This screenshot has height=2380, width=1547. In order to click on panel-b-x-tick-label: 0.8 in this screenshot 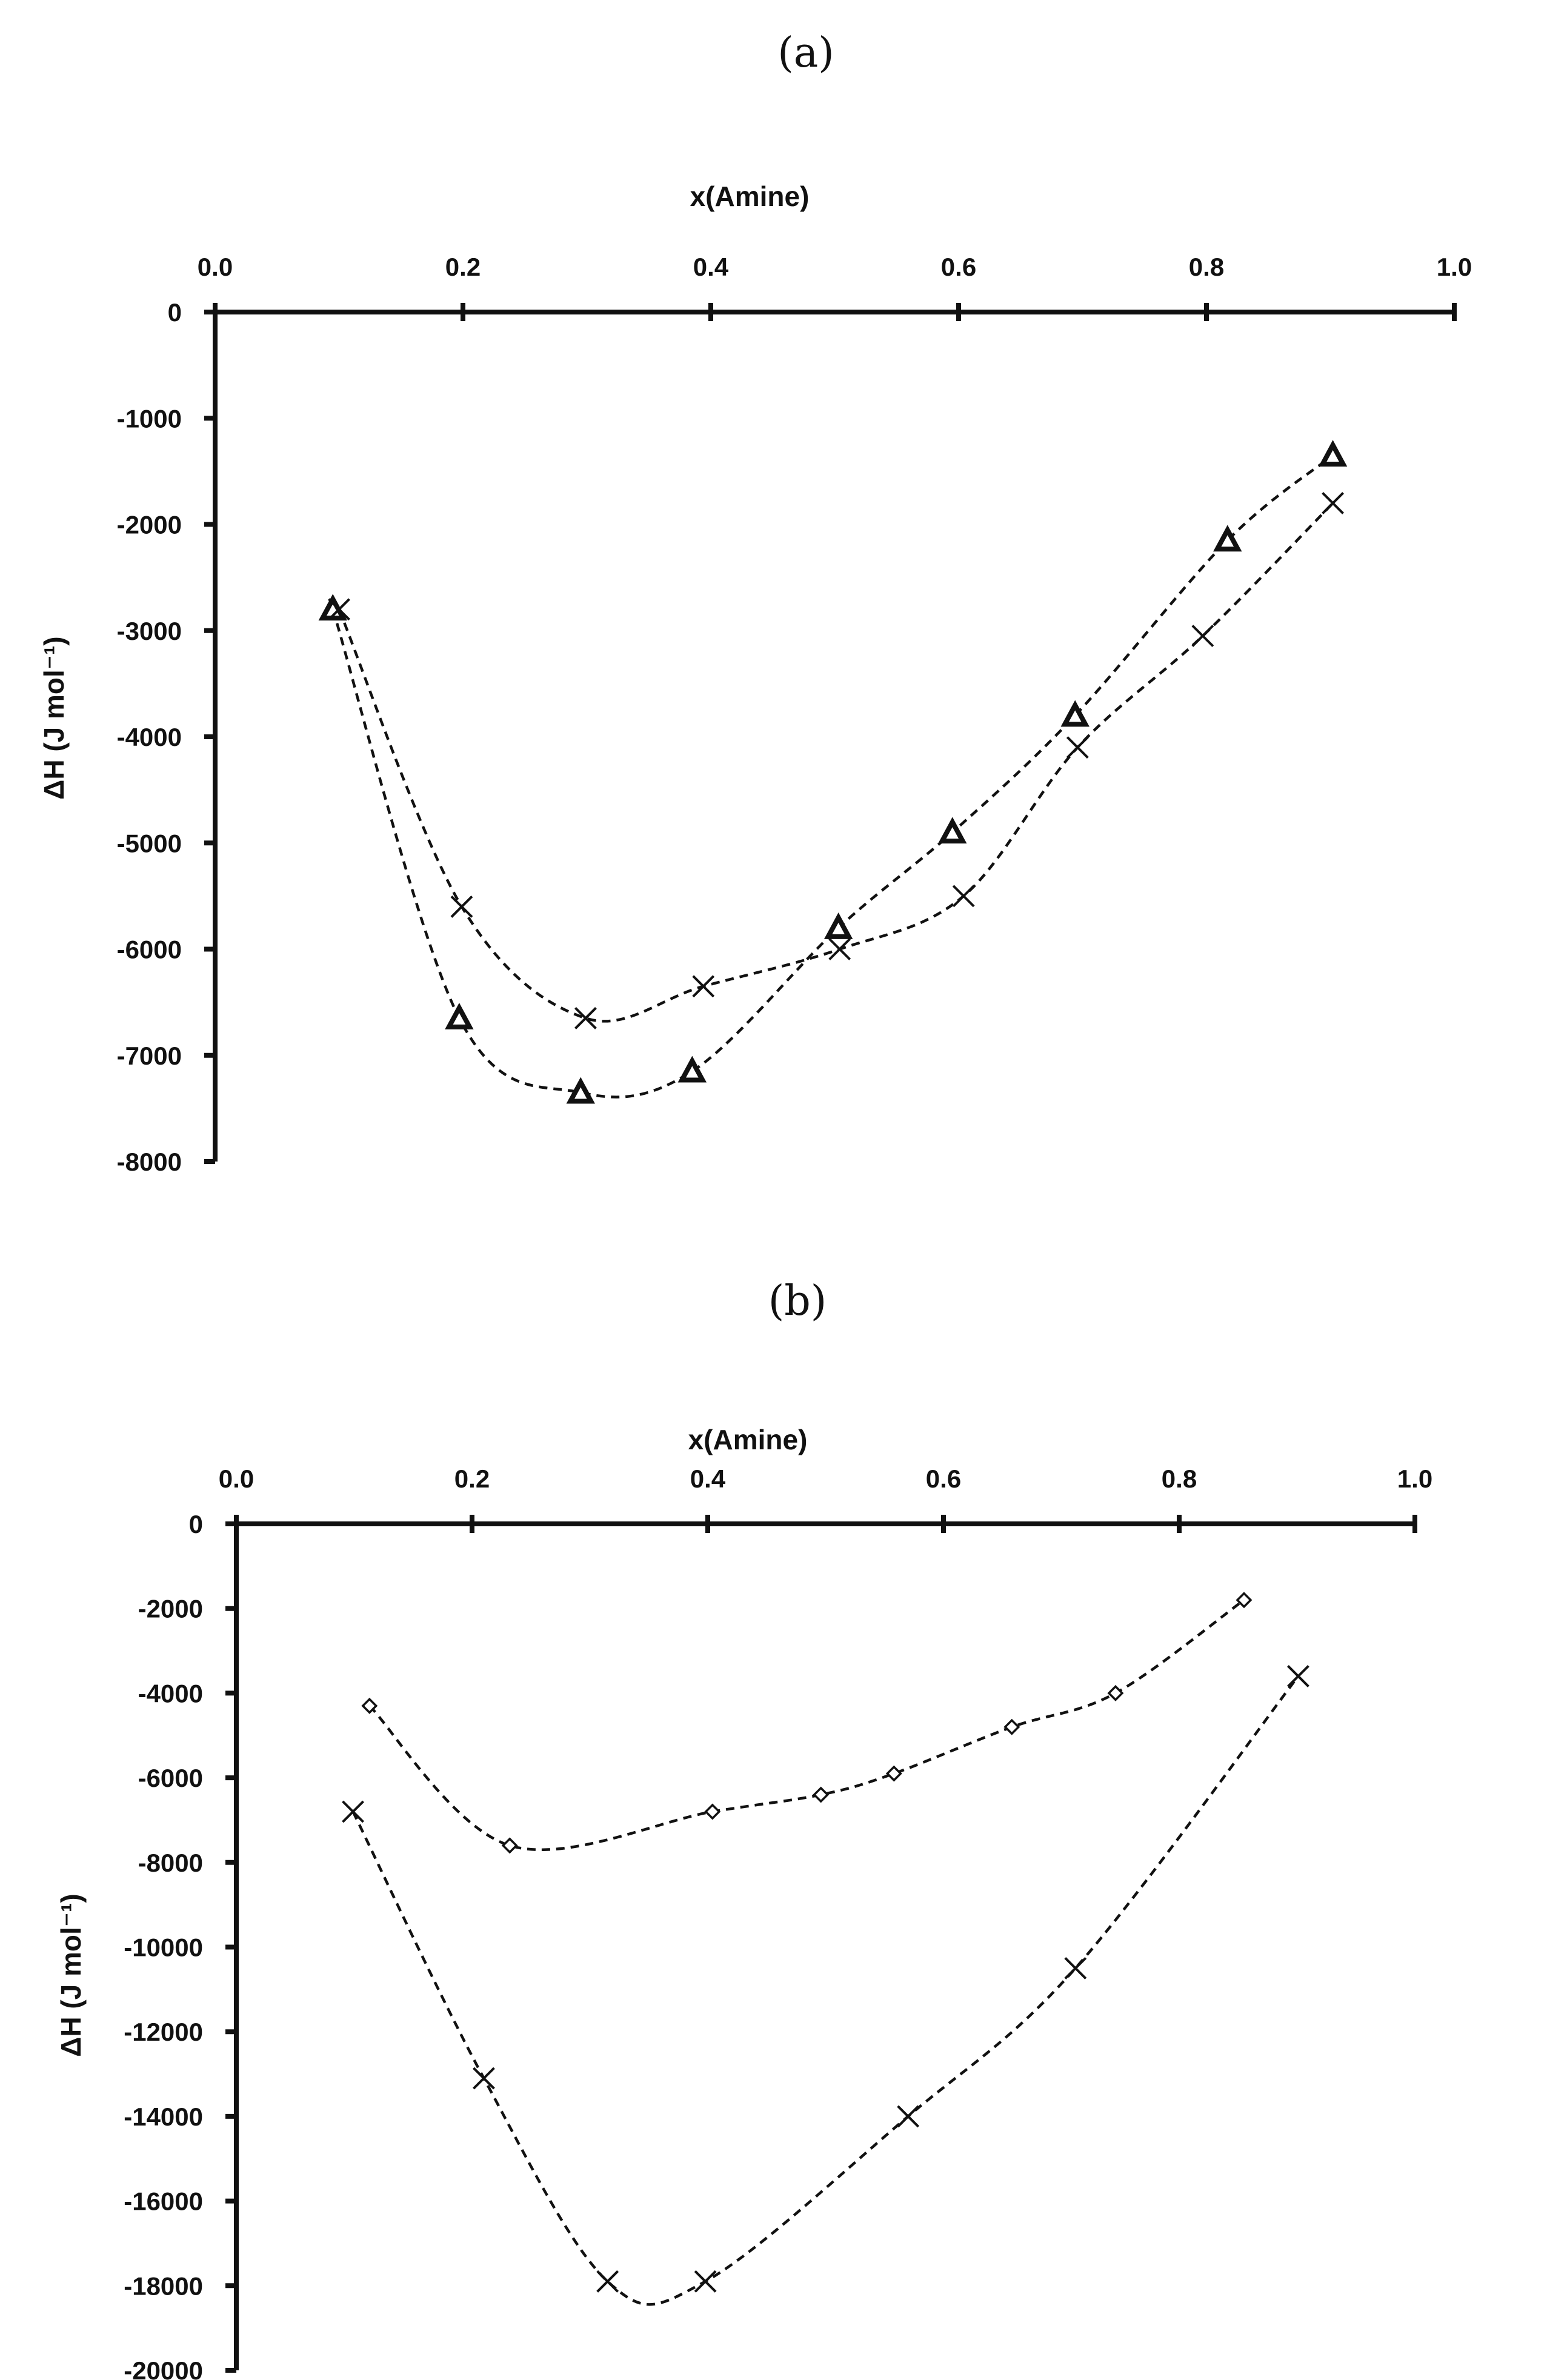, I will do `click(1179, 1478)`.